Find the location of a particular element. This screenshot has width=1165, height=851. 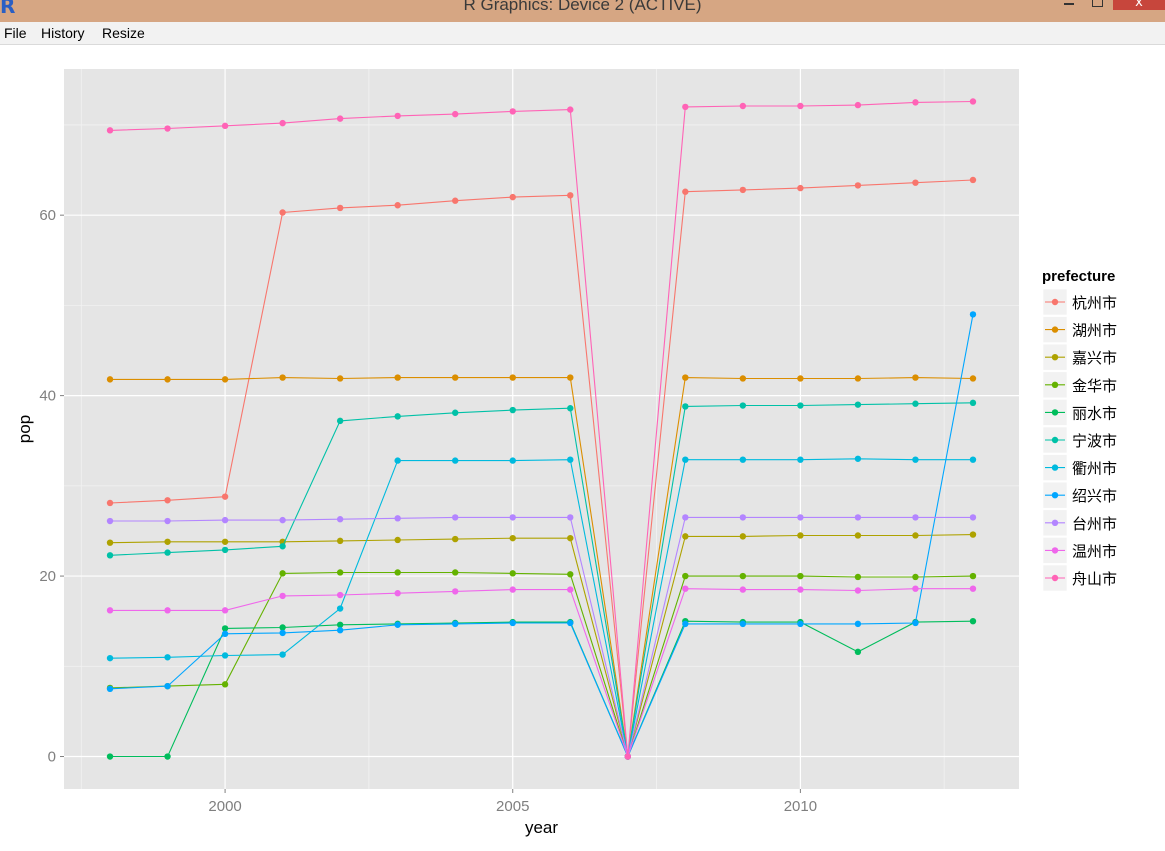

x-tick-label: 2005 is located at coordinates (512, 806).